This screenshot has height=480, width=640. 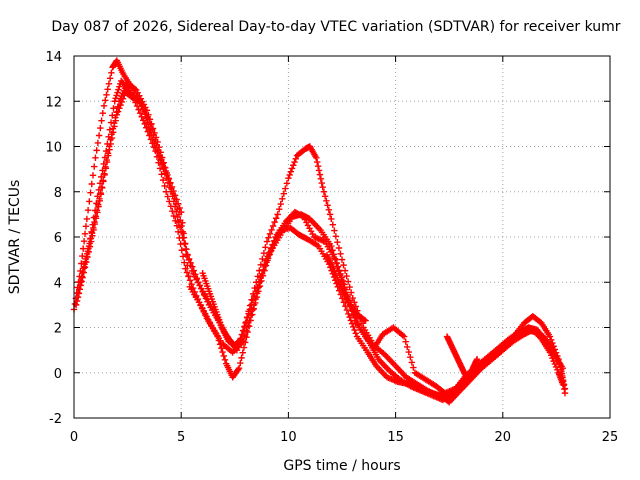 I want to click on y-tick-label: -2, so click(x=55, y=419).